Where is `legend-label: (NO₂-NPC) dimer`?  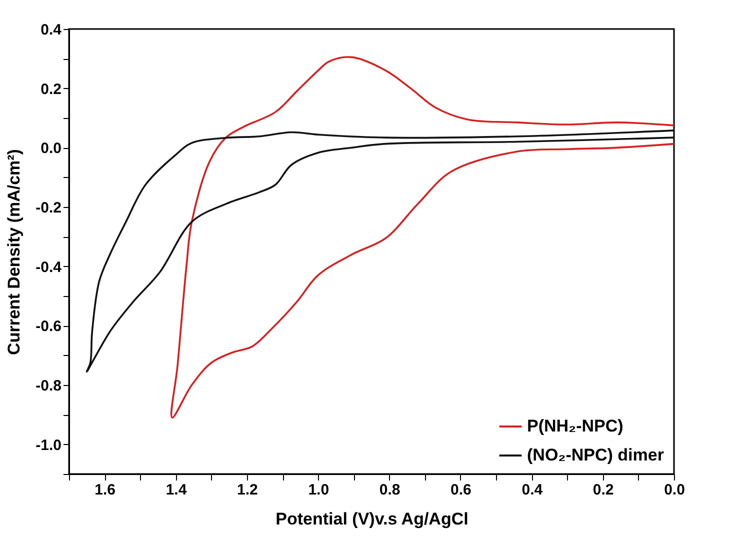
legend-label: (NO₂-NPC) dimer is located at coordinates (595, 455).